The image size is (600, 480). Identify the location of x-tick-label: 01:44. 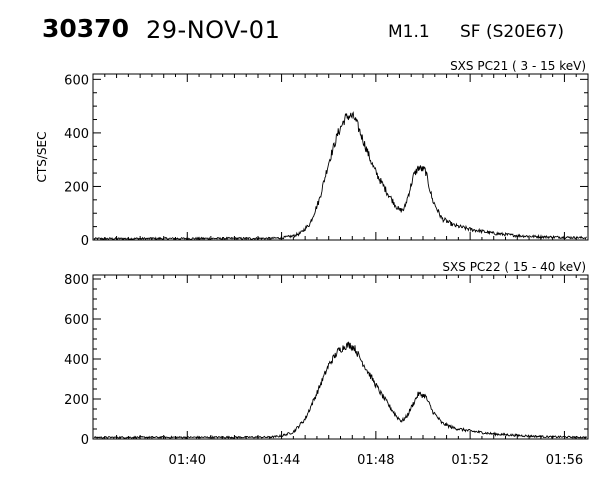
(281, 460).